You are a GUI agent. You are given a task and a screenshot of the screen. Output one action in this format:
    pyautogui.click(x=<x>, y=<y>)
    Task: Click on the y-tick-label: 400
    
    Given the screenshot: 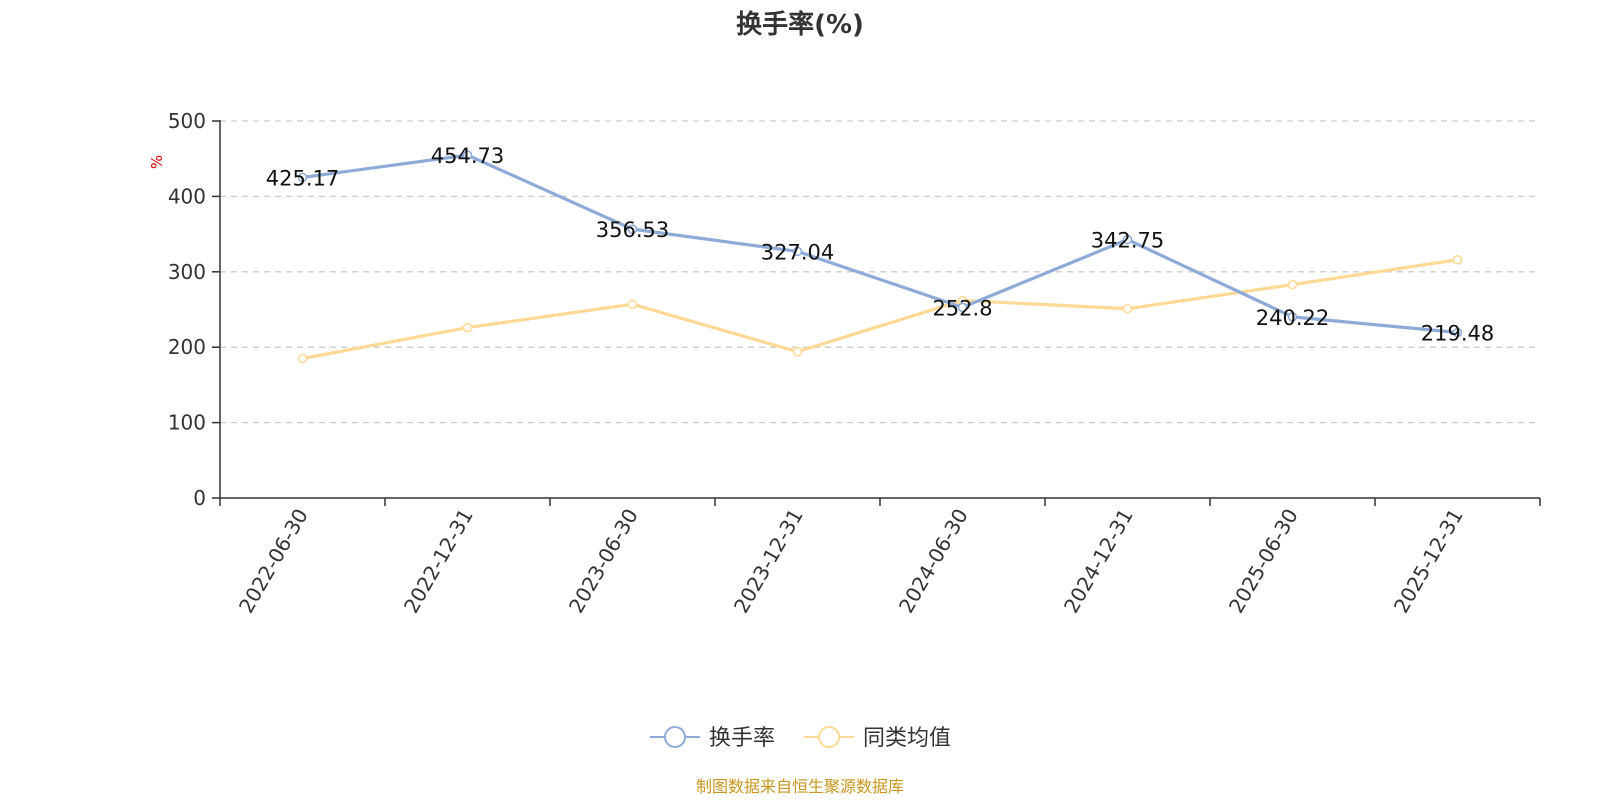 What is the action you would take?
    pyautogui.click(x=187, y=196)
    